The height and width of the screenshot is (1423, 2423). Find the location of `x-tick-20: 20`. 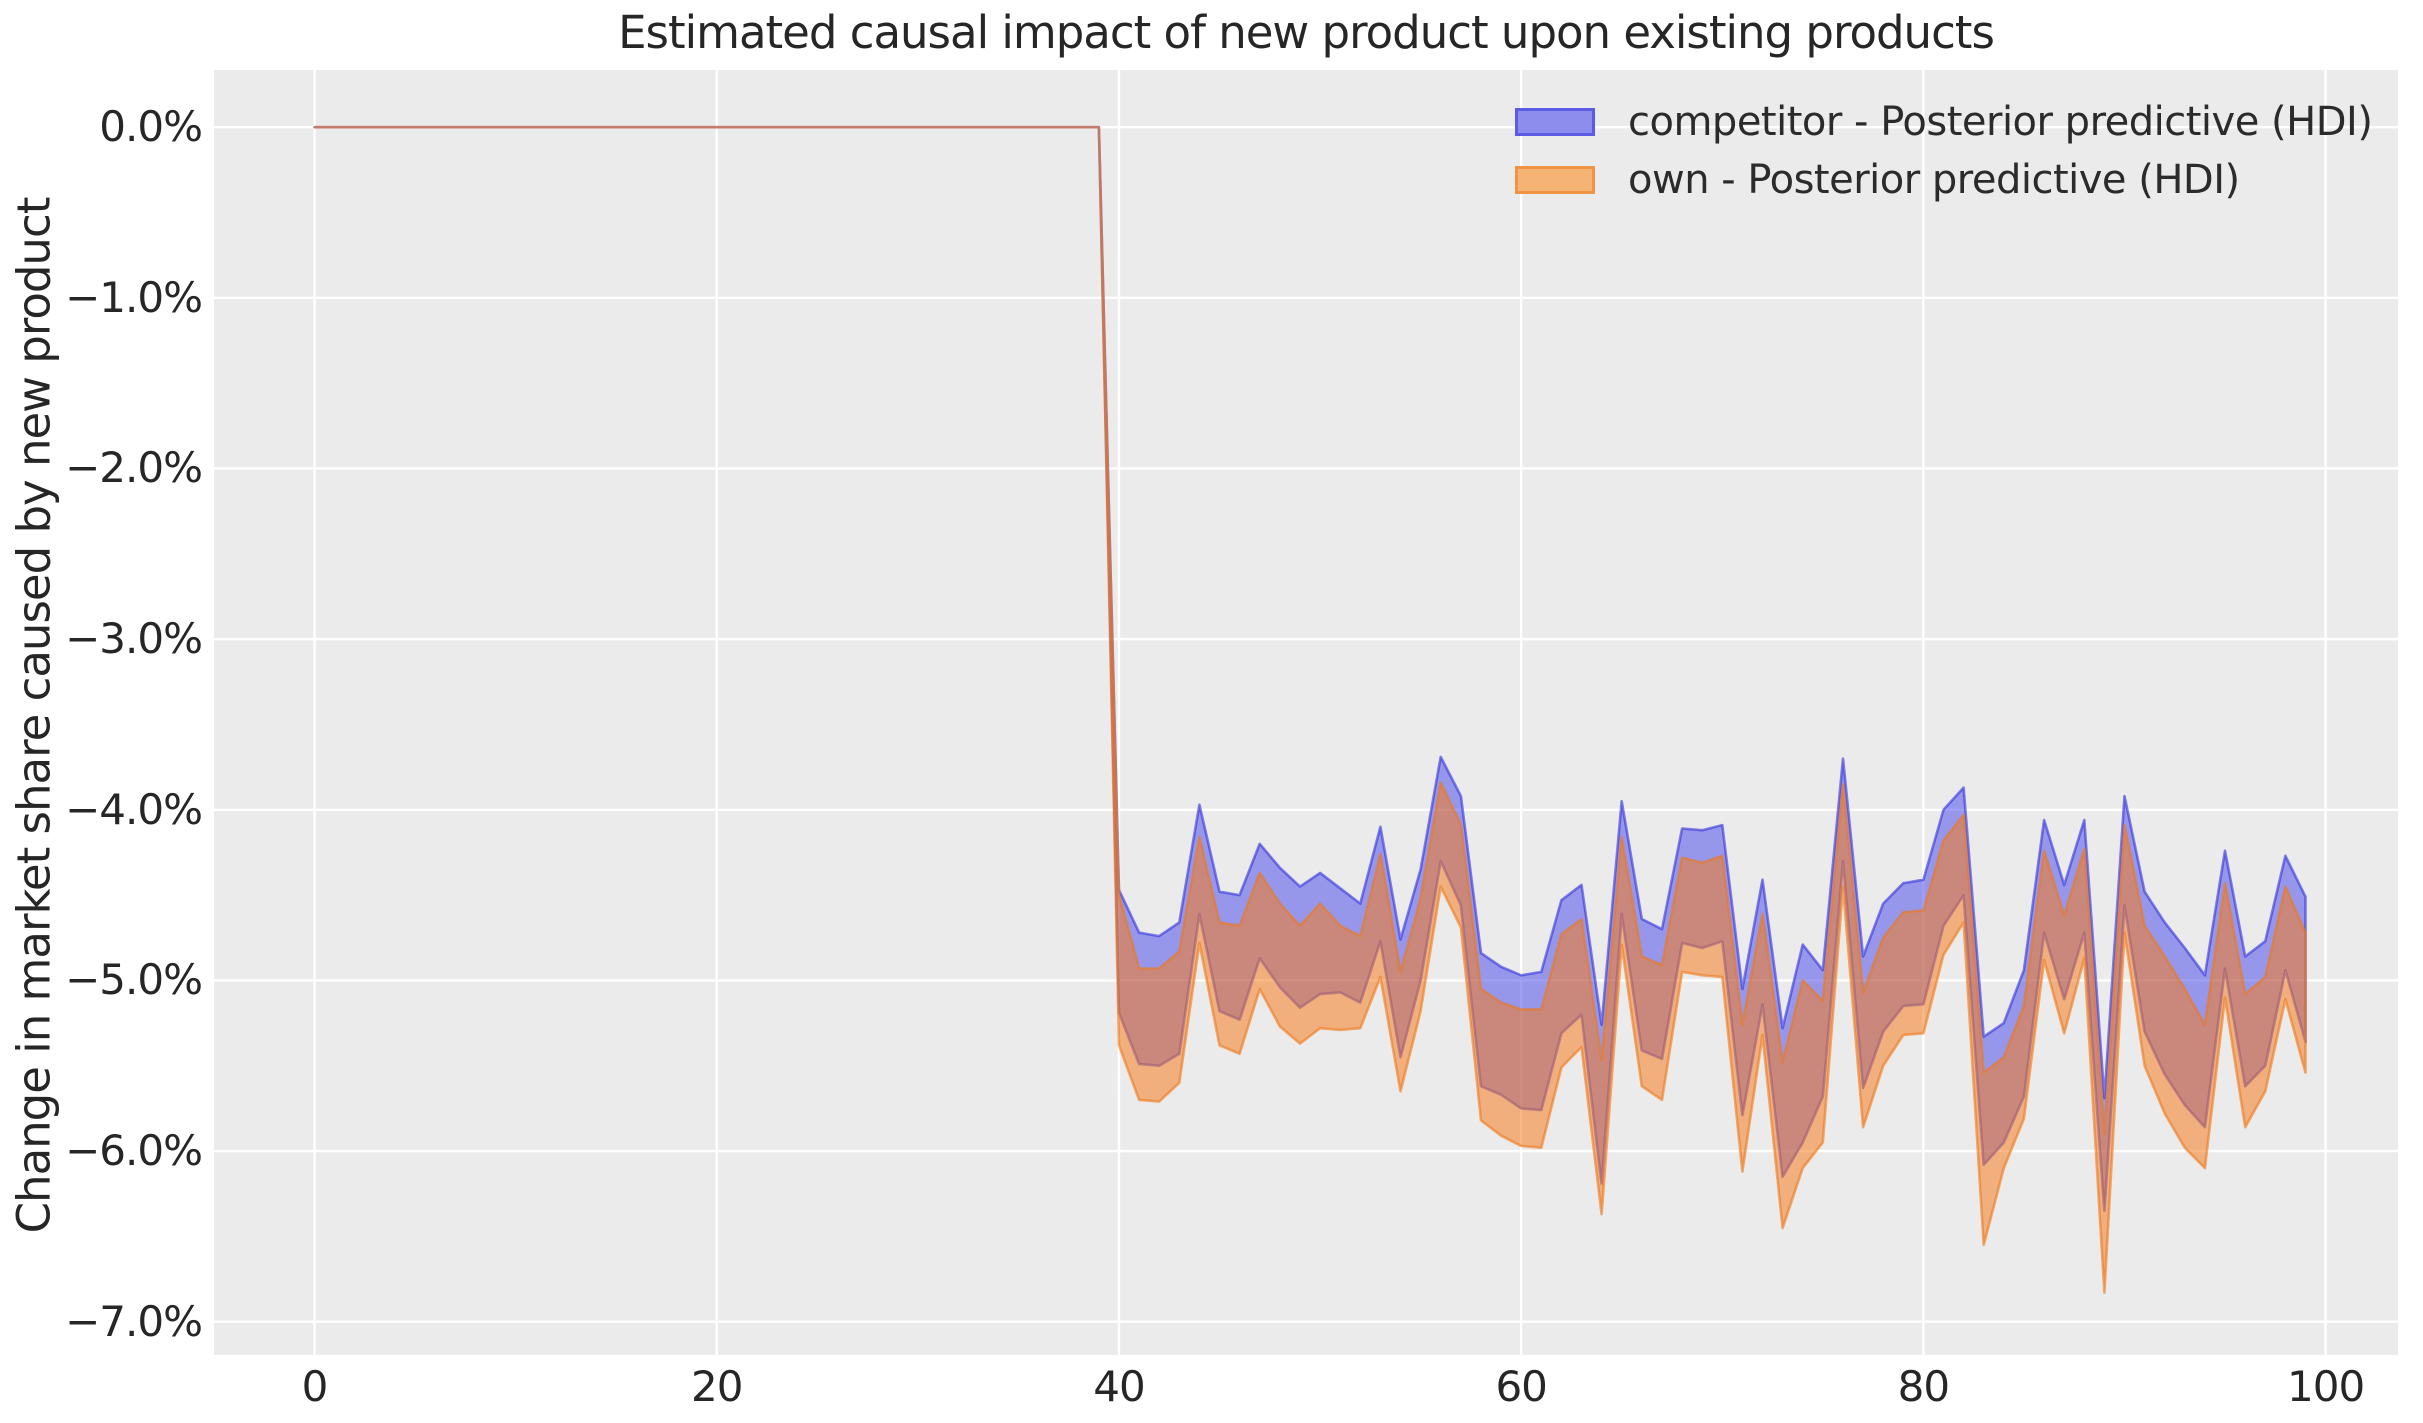

x-tick-20: 20 is located at coordinates (717, 1386).